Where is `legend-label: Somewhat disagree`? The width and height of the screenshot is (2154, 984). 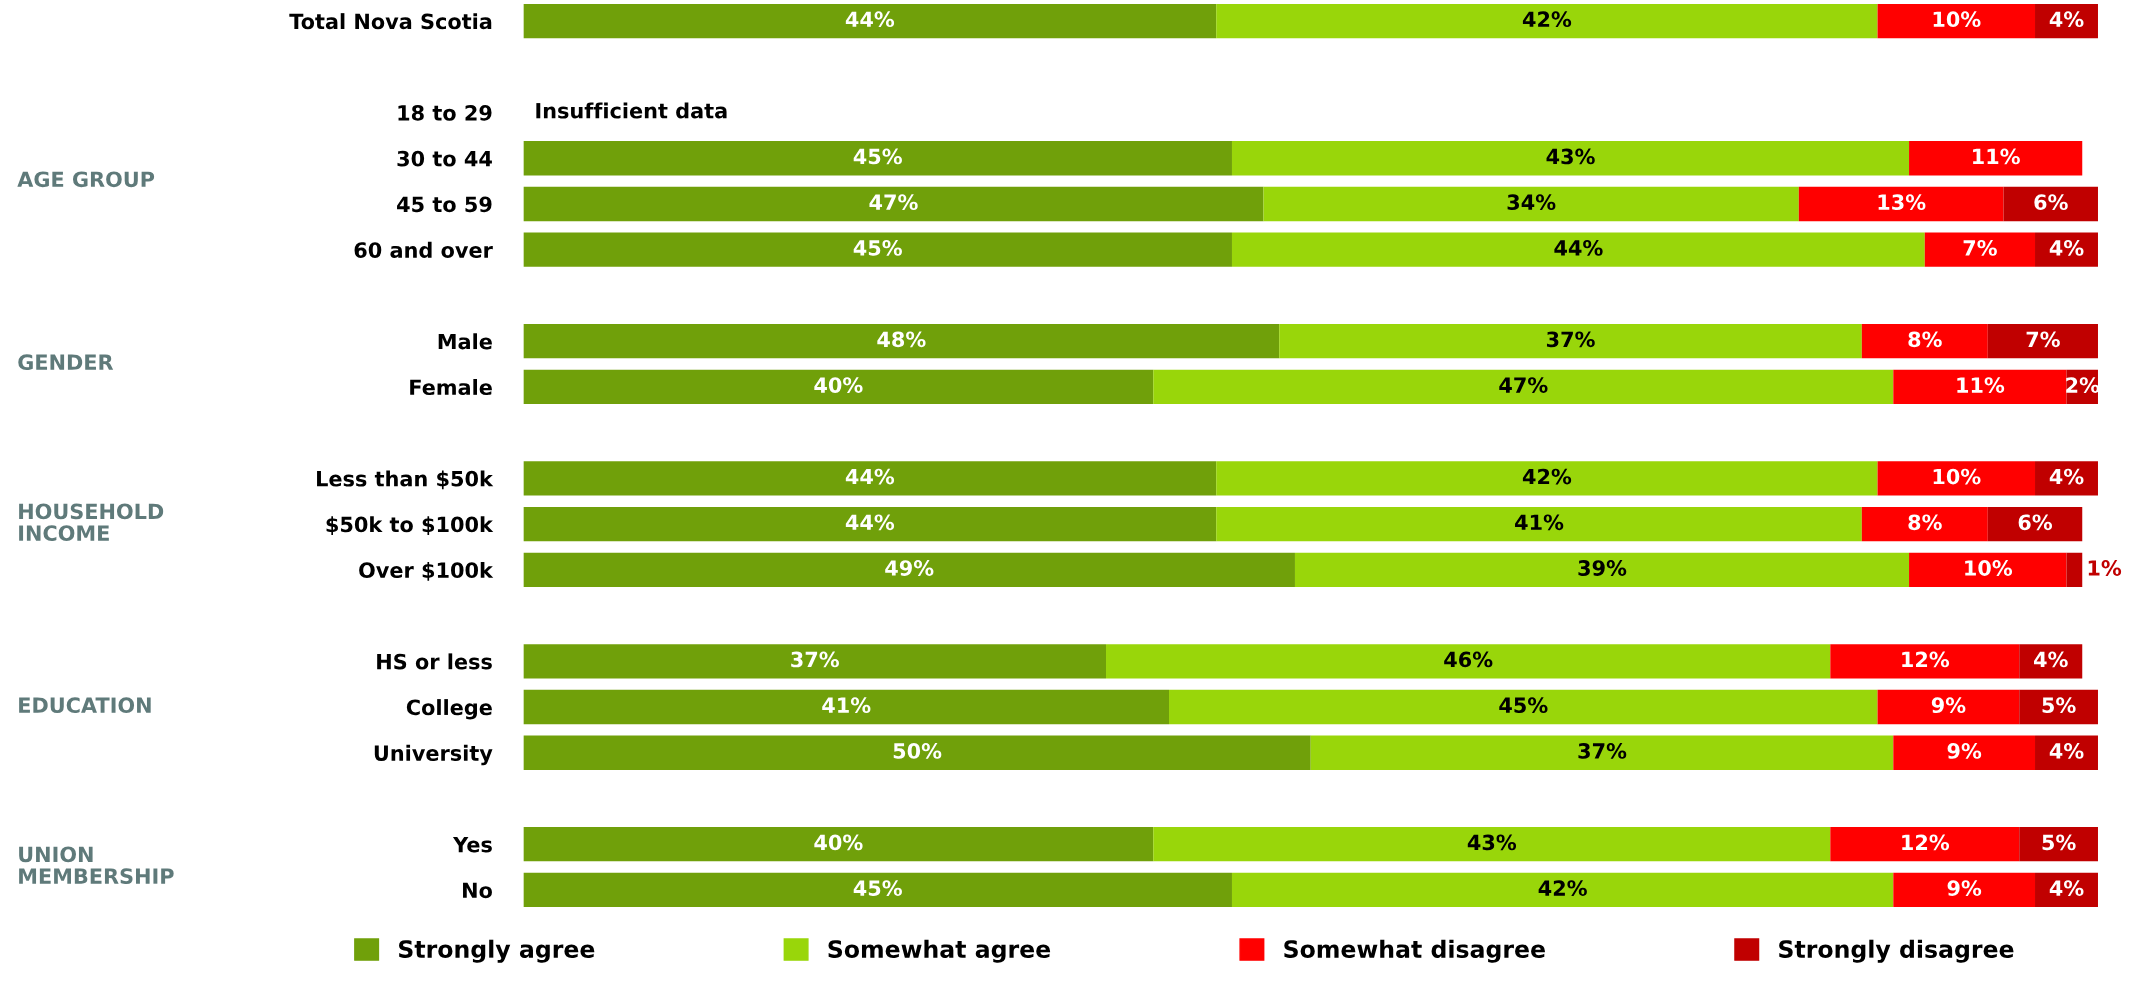 legend-label: Somewhat disagree is located at coordinates (1414, 951).